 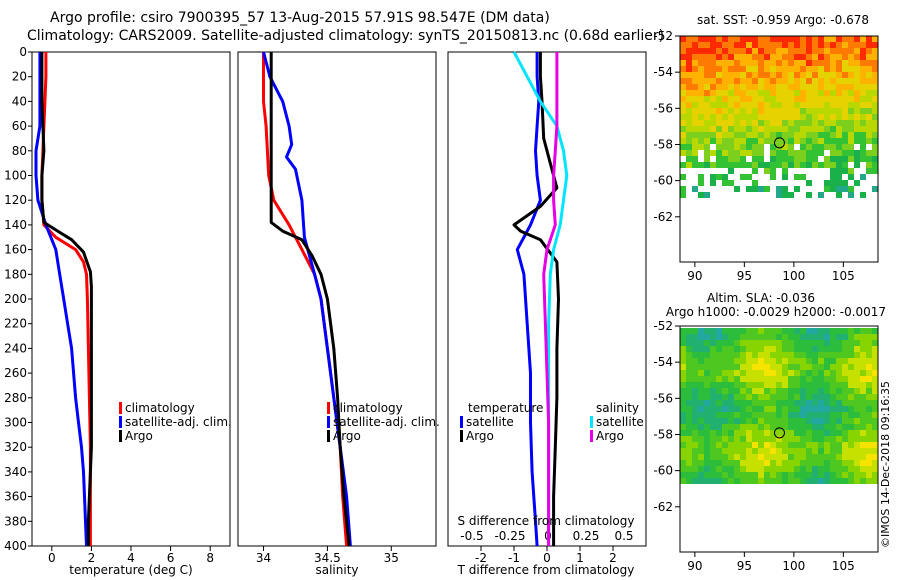 What do you see at coordinates (663, 398) in the screenshot?
I see `lat-tick-label: -56` at bounding box center [663, 398].